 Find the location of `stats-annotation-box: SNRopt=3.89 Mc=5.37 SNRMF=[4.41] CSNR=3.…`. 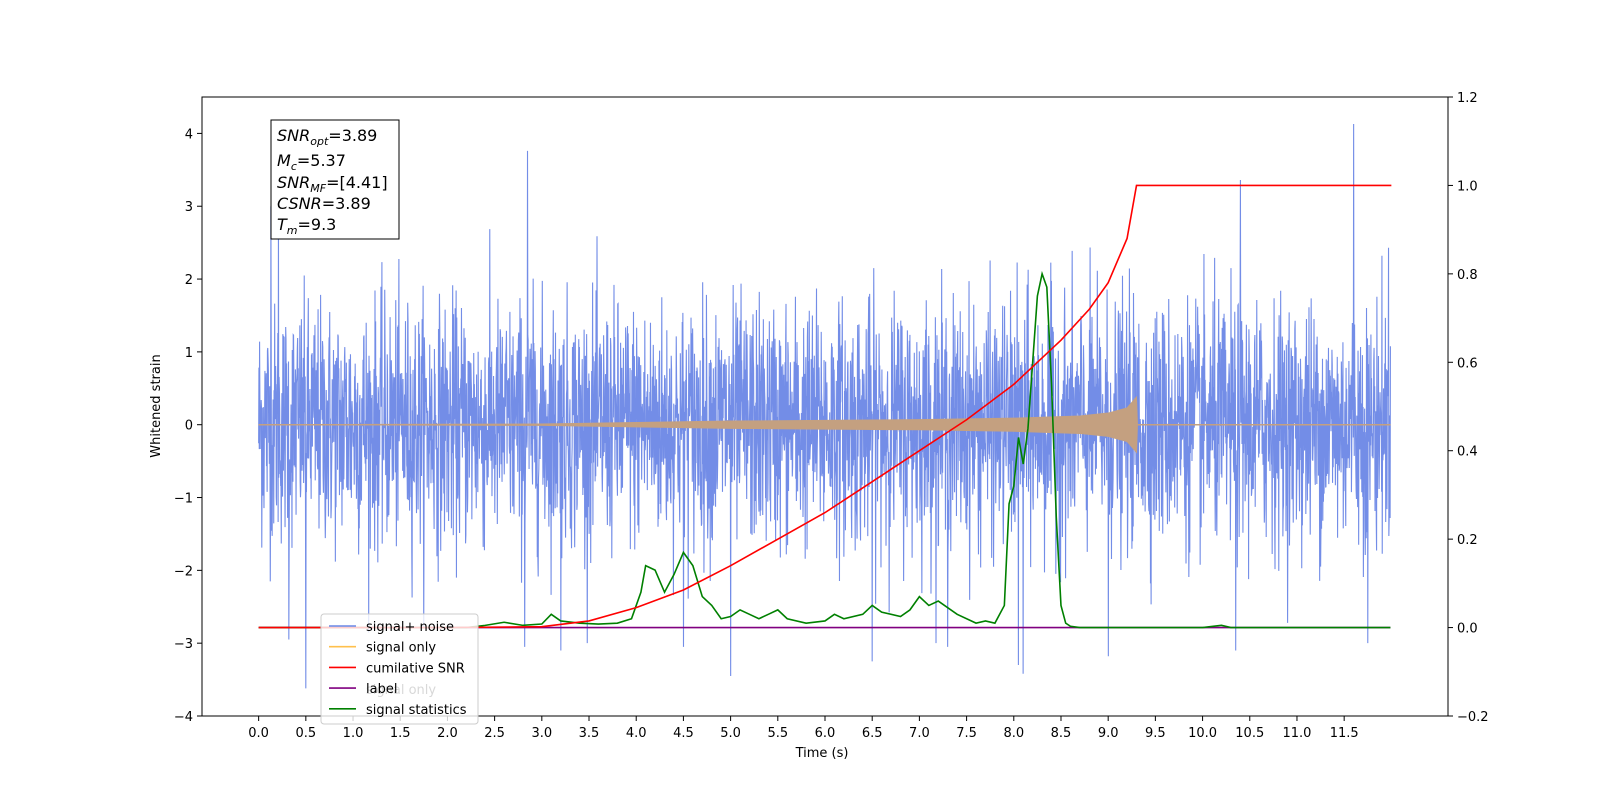

stats-annotation-box: SNRopt=3.89 Mc=5.37 SNRMF=[4.41] CSNR=3.… is located at coordinates (335, 179).